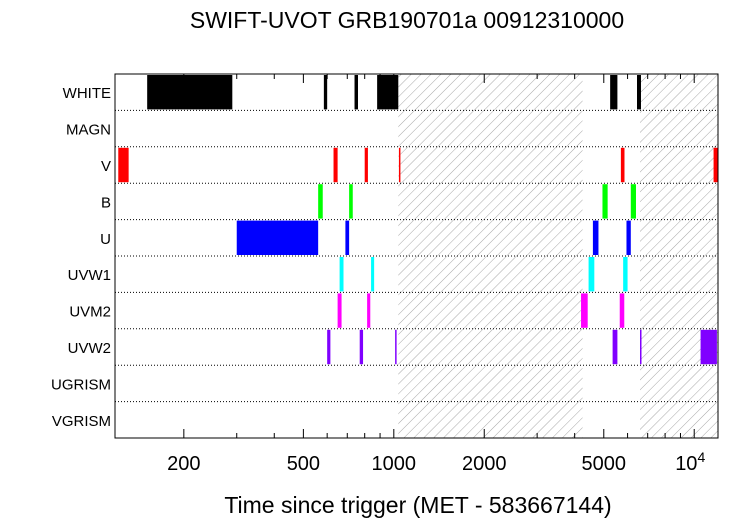 The image size is (739, 522). Describe the element at coordinates (90, 312) in the screenshot. I see `filter-label: UVM2` at that location.